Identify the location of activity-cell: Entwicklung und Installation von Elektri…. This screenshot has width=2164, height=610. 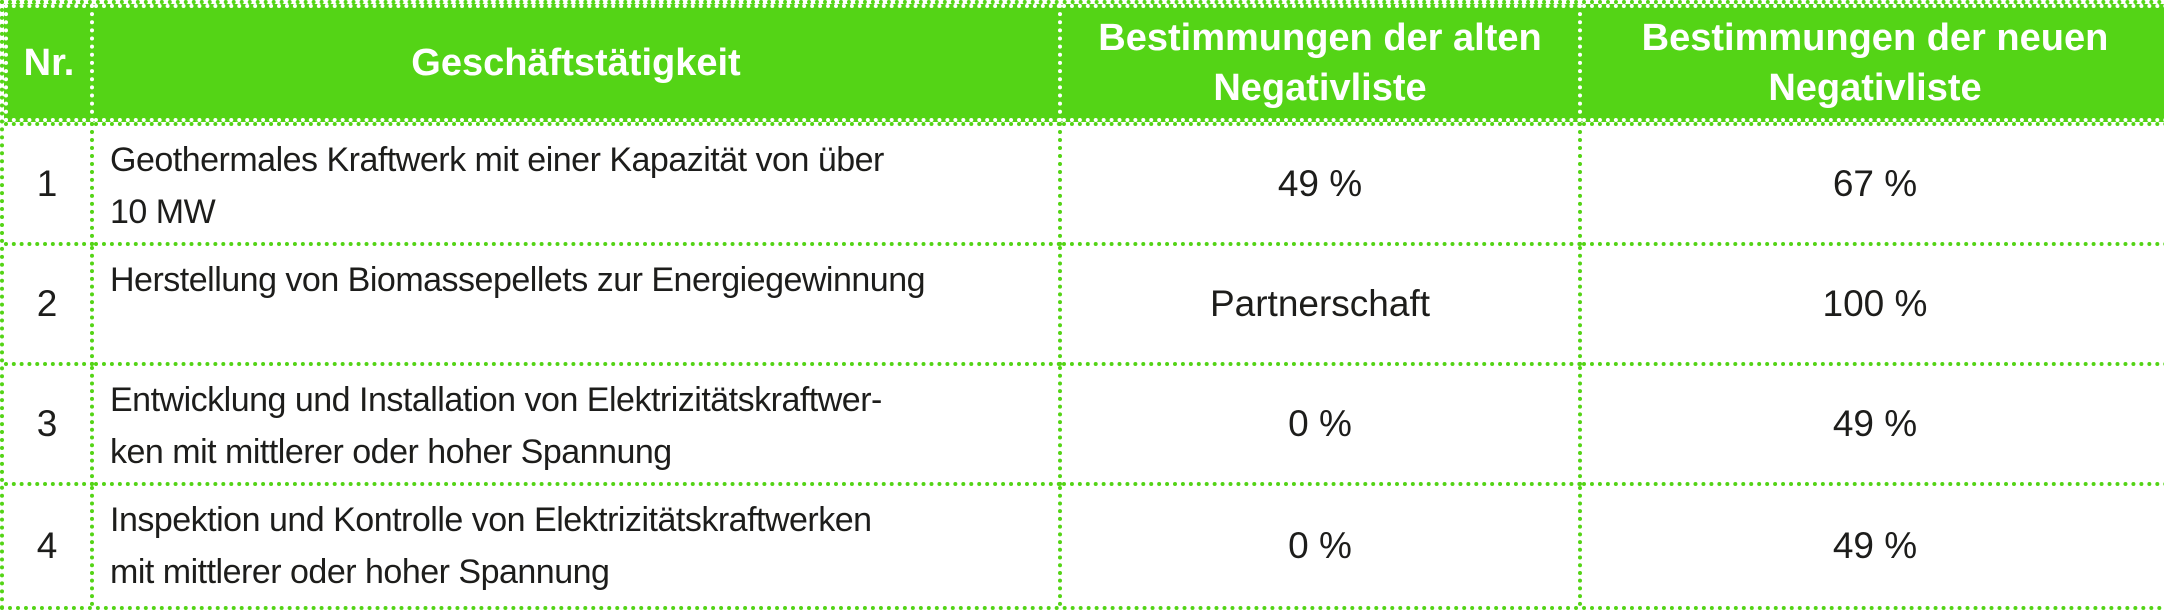
(578, 426).